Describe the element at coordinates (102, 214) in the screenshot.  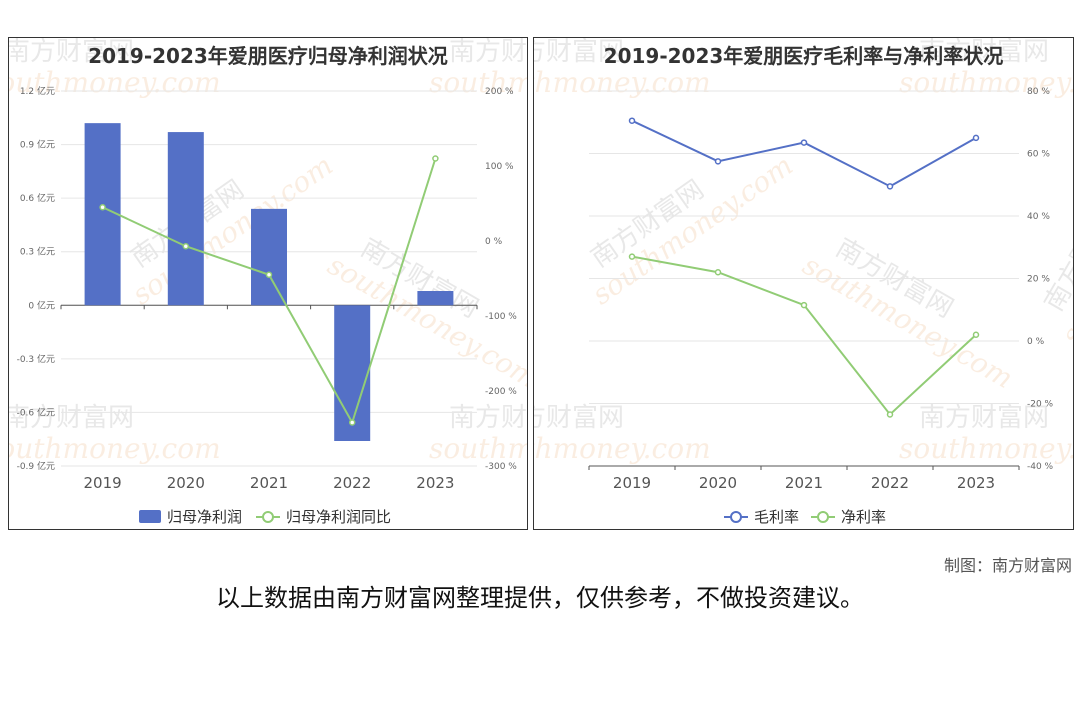
I see `bar-2019` at that location.